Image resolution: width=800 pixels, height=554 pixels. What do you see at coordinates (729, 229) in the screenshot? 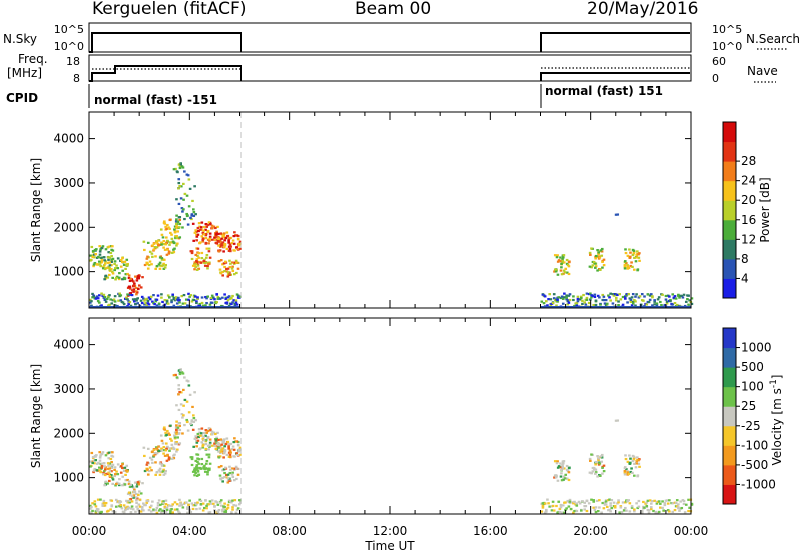
I see `power-colorbar-swatch` at bounding box center [729, 229].